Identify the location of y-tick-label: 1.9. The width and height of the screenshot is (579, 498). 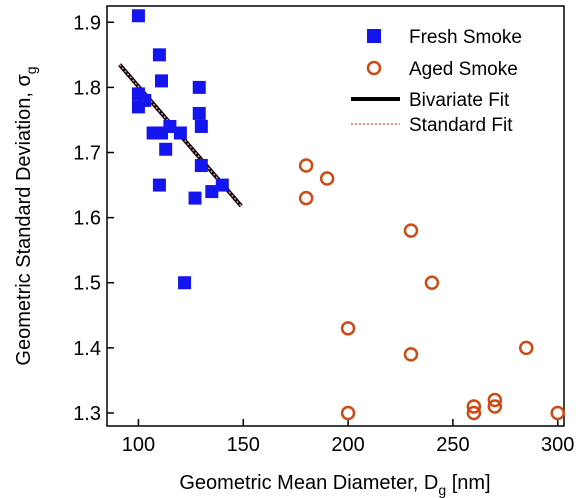
(87, 23).